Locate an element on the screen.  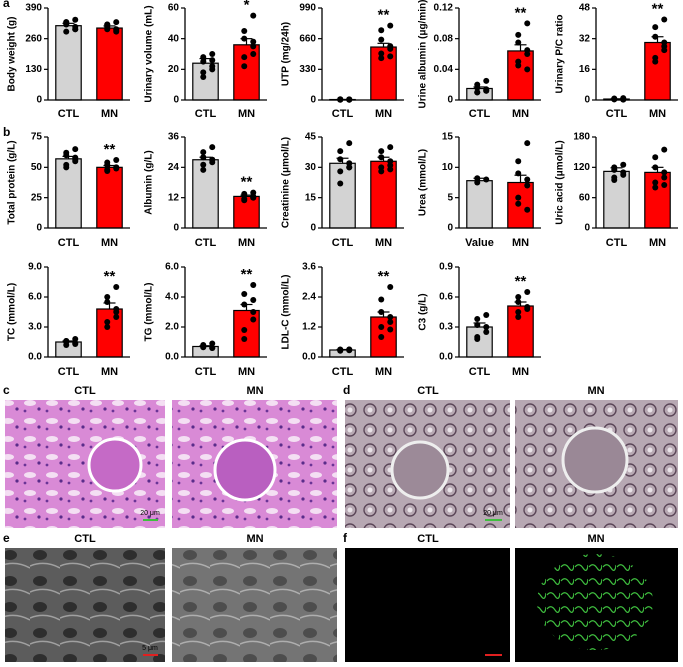
y-tick-label: 0.0 is located at coordinates (35, 357).